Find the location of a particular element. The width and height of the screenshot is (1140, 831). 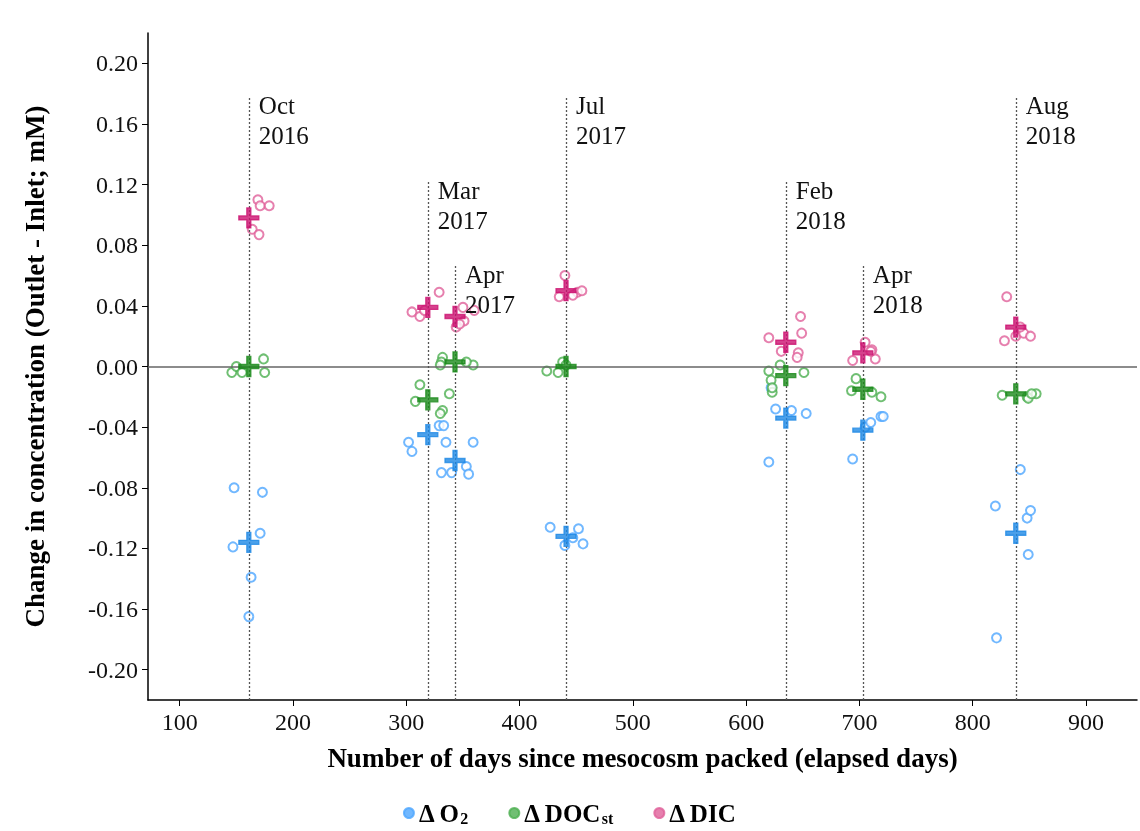

x-tick-label: 600 is located at coordinates (746, 722).